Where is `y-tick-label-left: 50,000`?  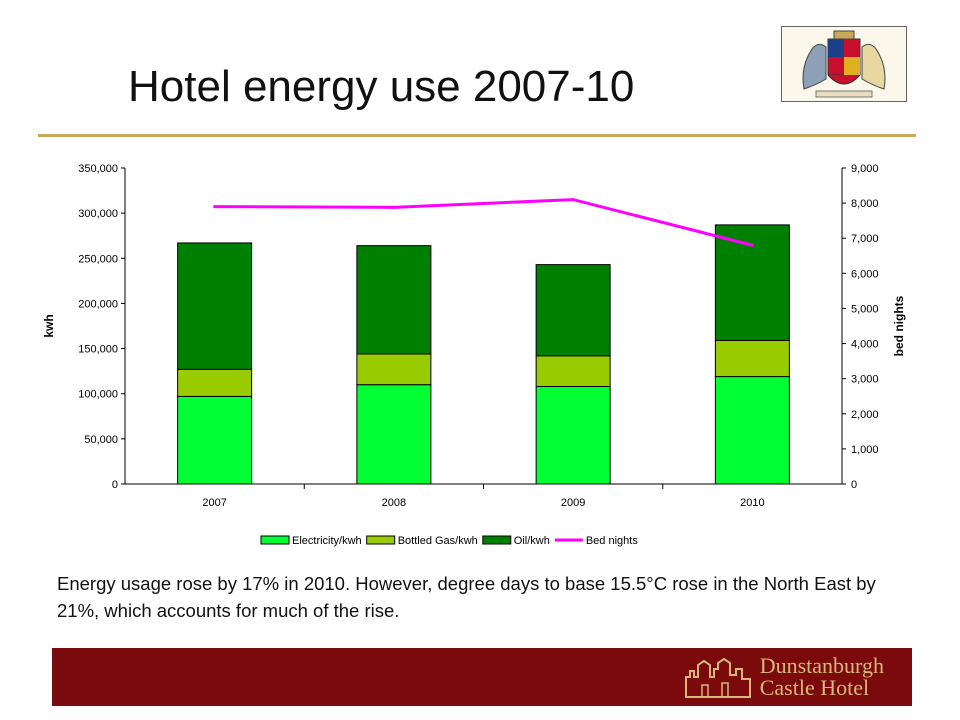
y-tick-label-left: 50,000 is located at coordinates (101, 440).